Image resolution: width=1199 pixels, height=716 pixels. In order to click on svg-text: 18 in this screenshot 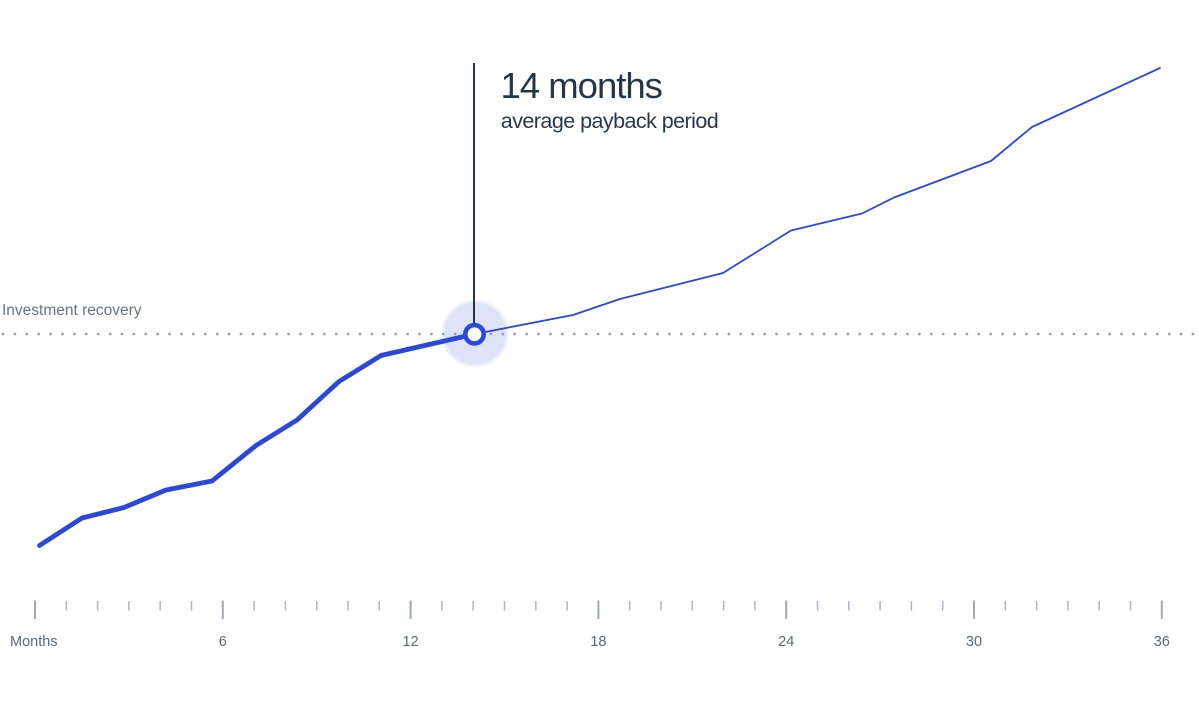, I will do `click(598, 642)`.